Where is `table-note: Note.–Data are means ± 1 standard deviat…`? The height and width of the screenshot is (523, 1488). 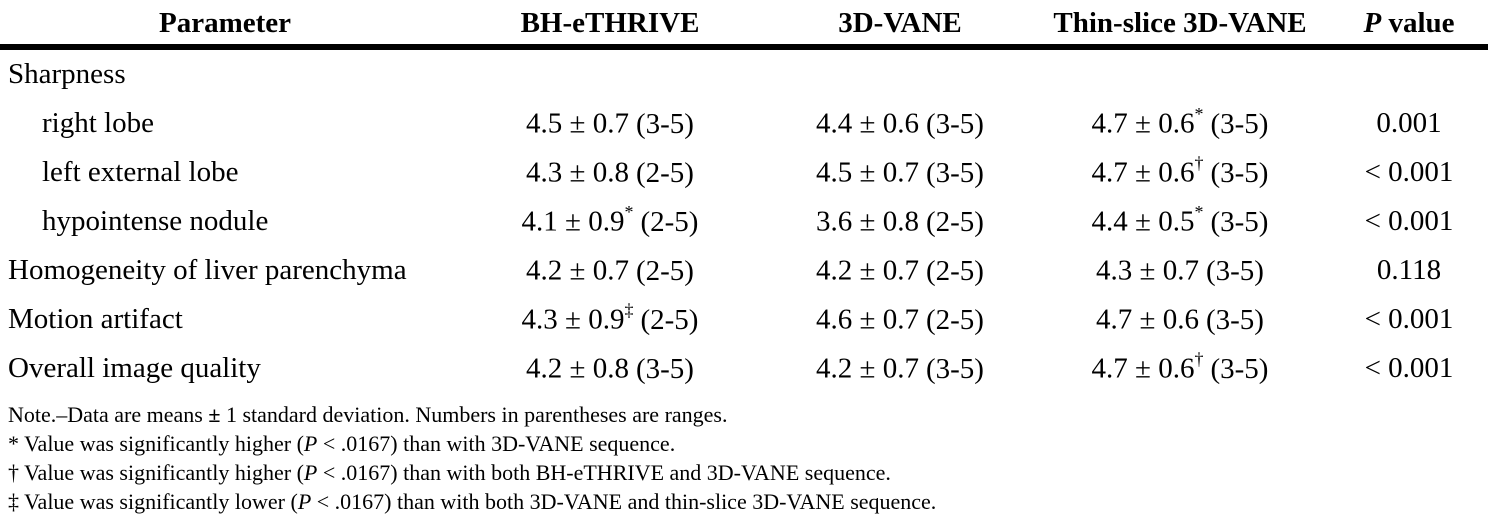 table-note: Note.–Data are means ± 1 standard deviat… is located at coordinates (748, 414).